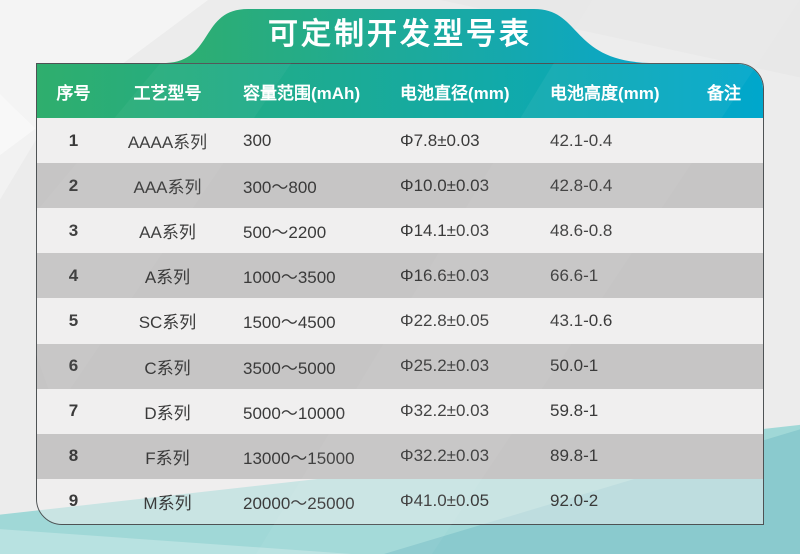 The width and height of the screenshot is (800, 554). What do you see at coordinates (167, 368) in the screenshot?
I see `table-cell: C系列` at bounding box center [167, 368].